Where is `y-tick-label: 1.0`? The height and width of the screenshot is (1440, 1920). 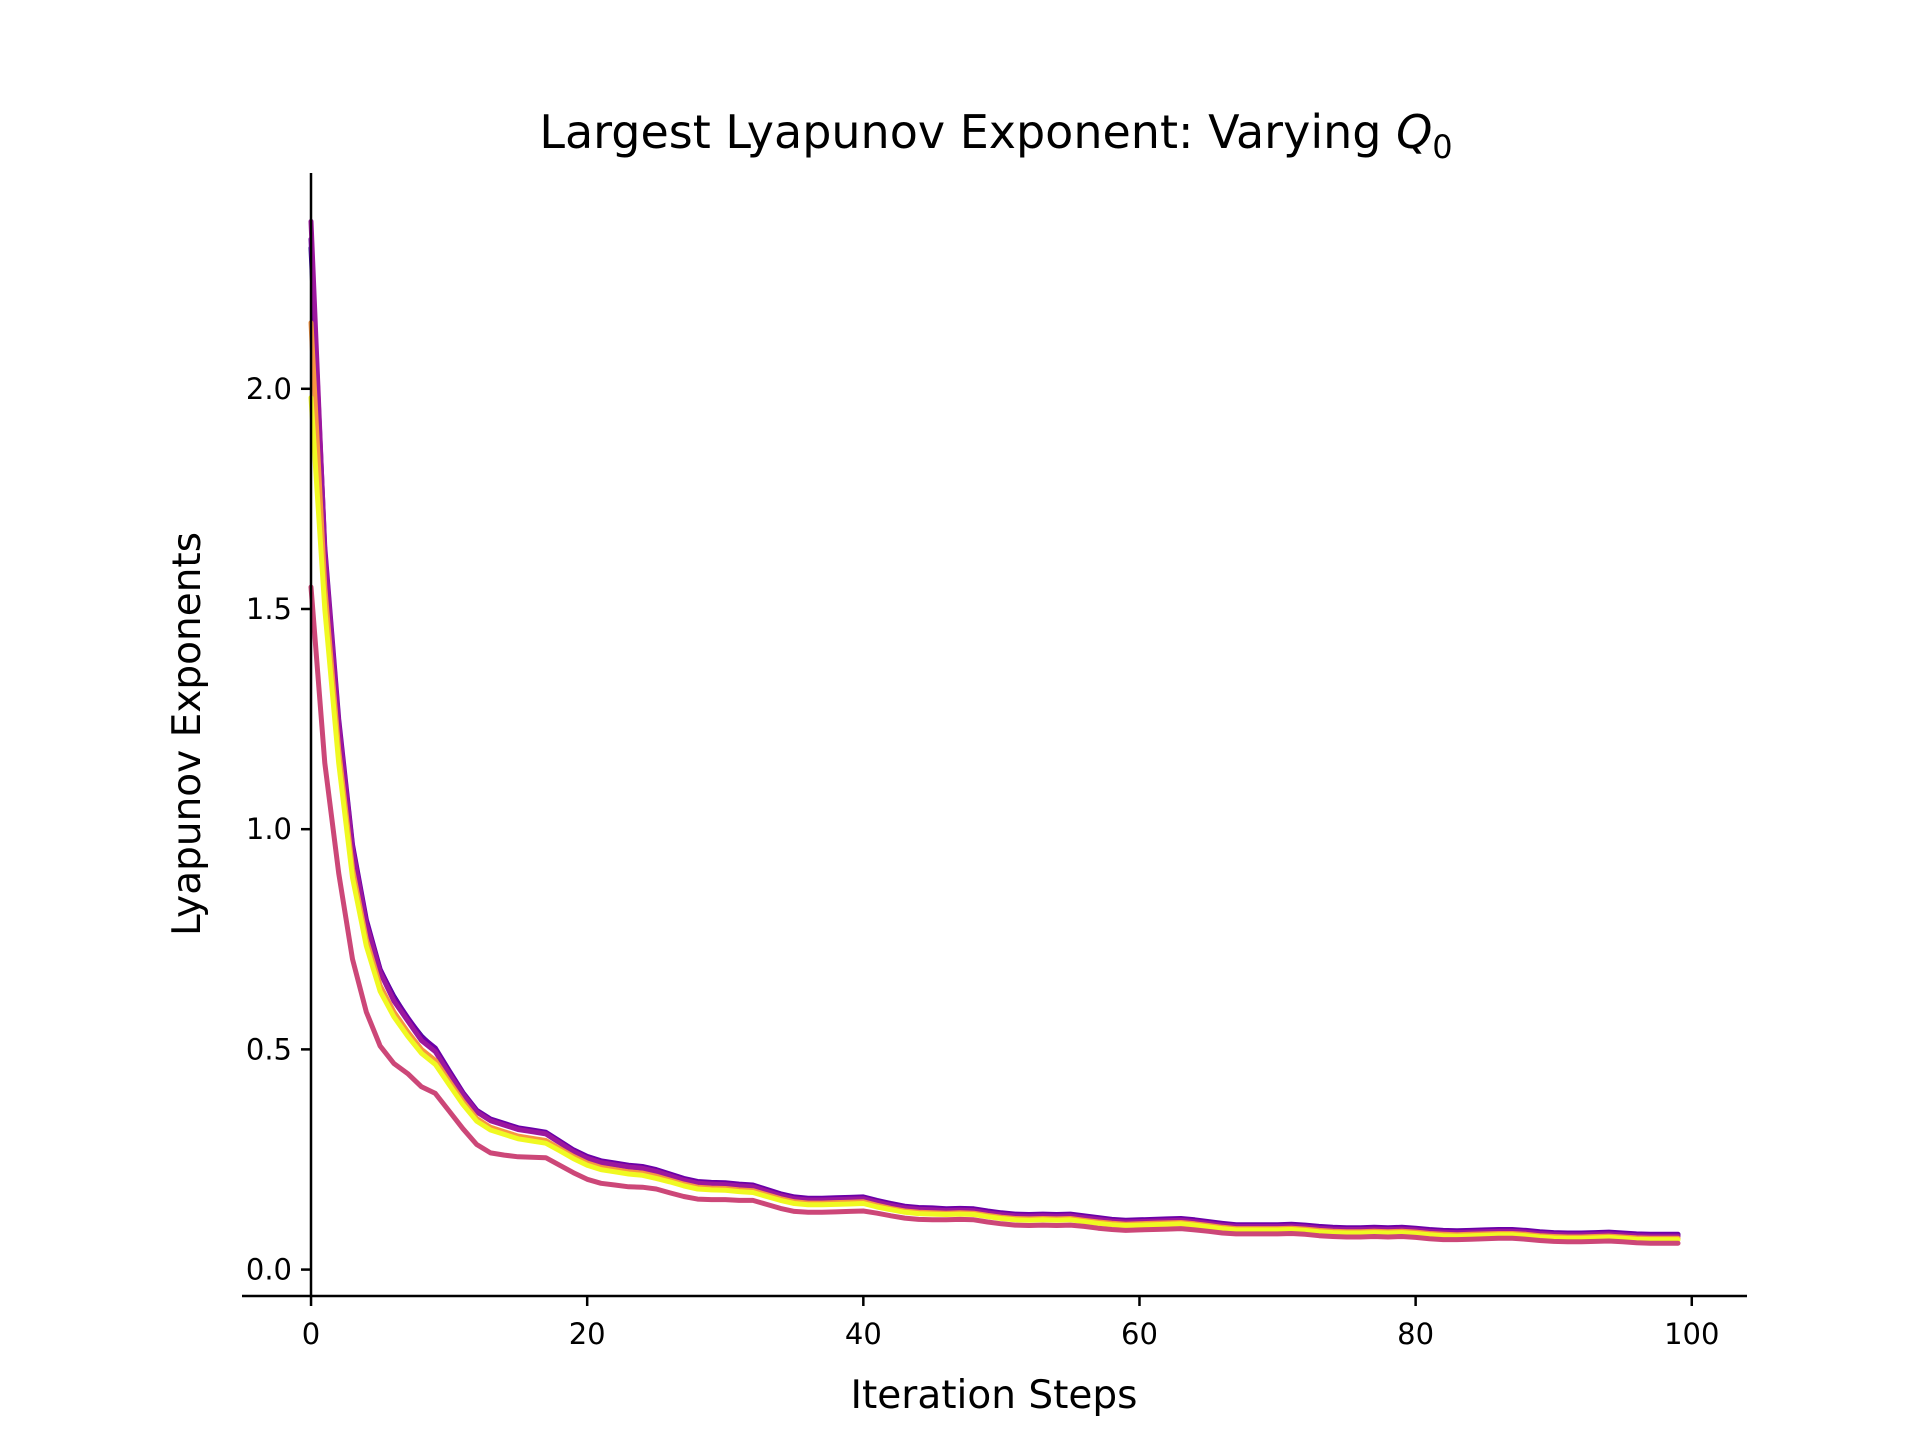
y-tick-label: 1.0 is located at coordinates (269, 829).